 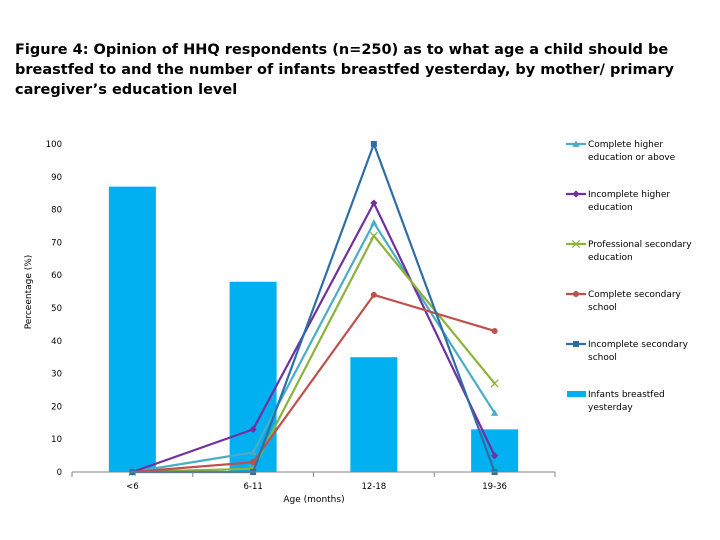 I want to click on y-tick-label: 0, so click(x=59, y=473).